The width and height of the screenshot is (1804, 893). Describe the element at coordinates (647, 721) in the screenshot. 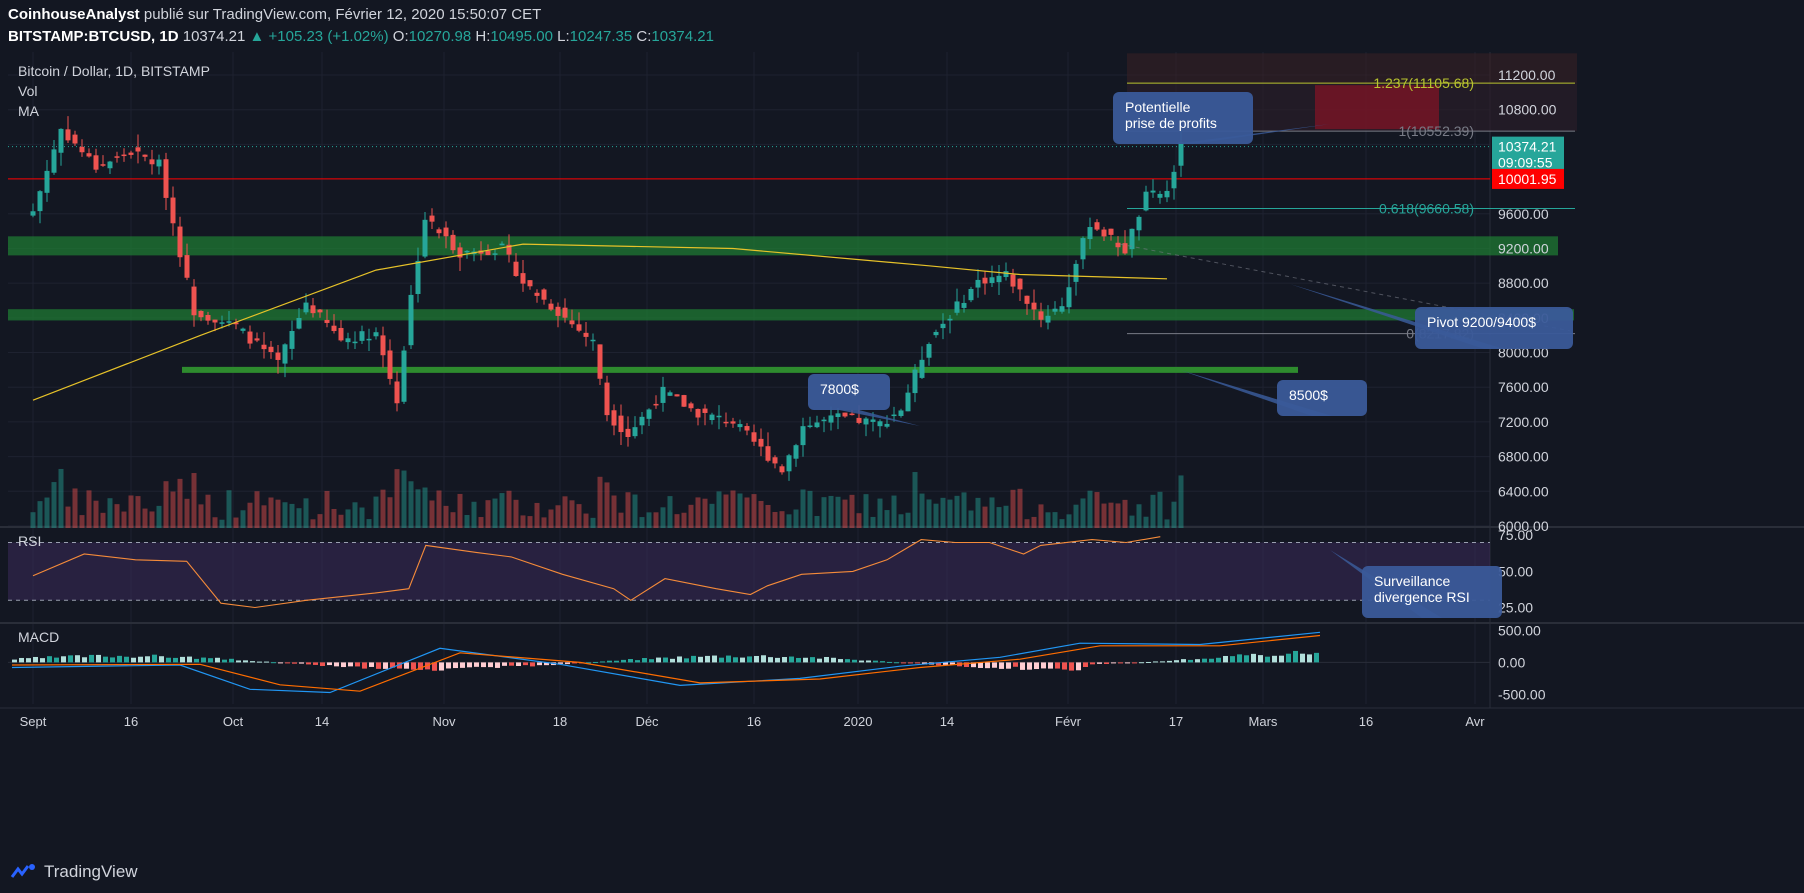

I see `time-axis-label: Déc` at that location.